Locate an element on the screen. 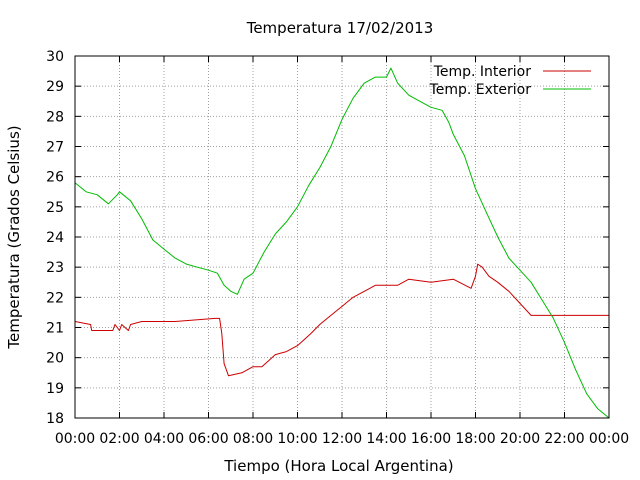 The height and width of the screenshot is (480, 640). x-tick-label: 14:00 is located at coordinates (386, 439).